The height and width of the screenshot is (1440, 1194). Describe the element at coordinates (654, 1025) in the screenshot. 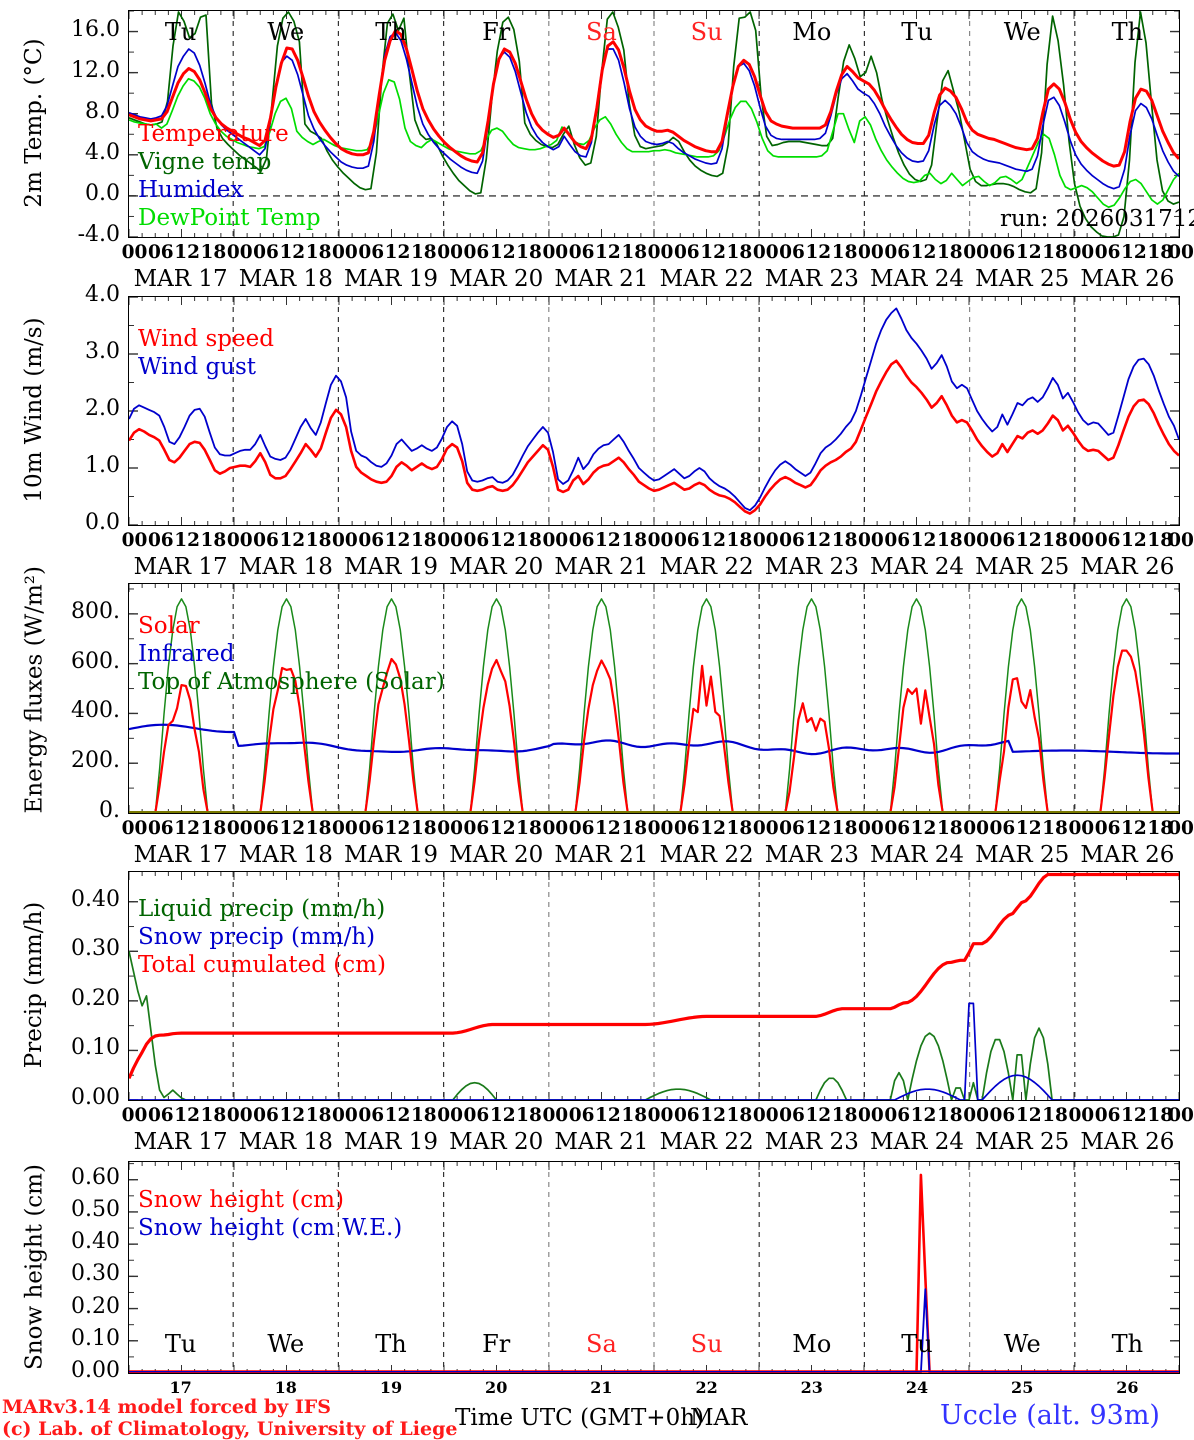

I see `series-liquid-precip` at that location.